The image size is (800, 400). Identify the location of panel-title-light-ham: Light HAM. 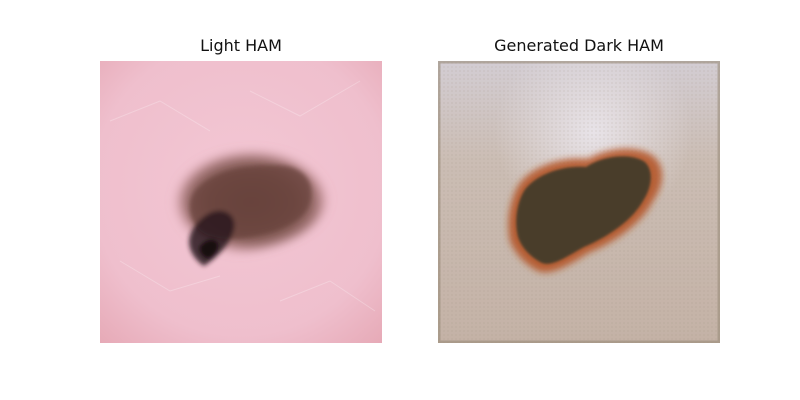
(241, 45).